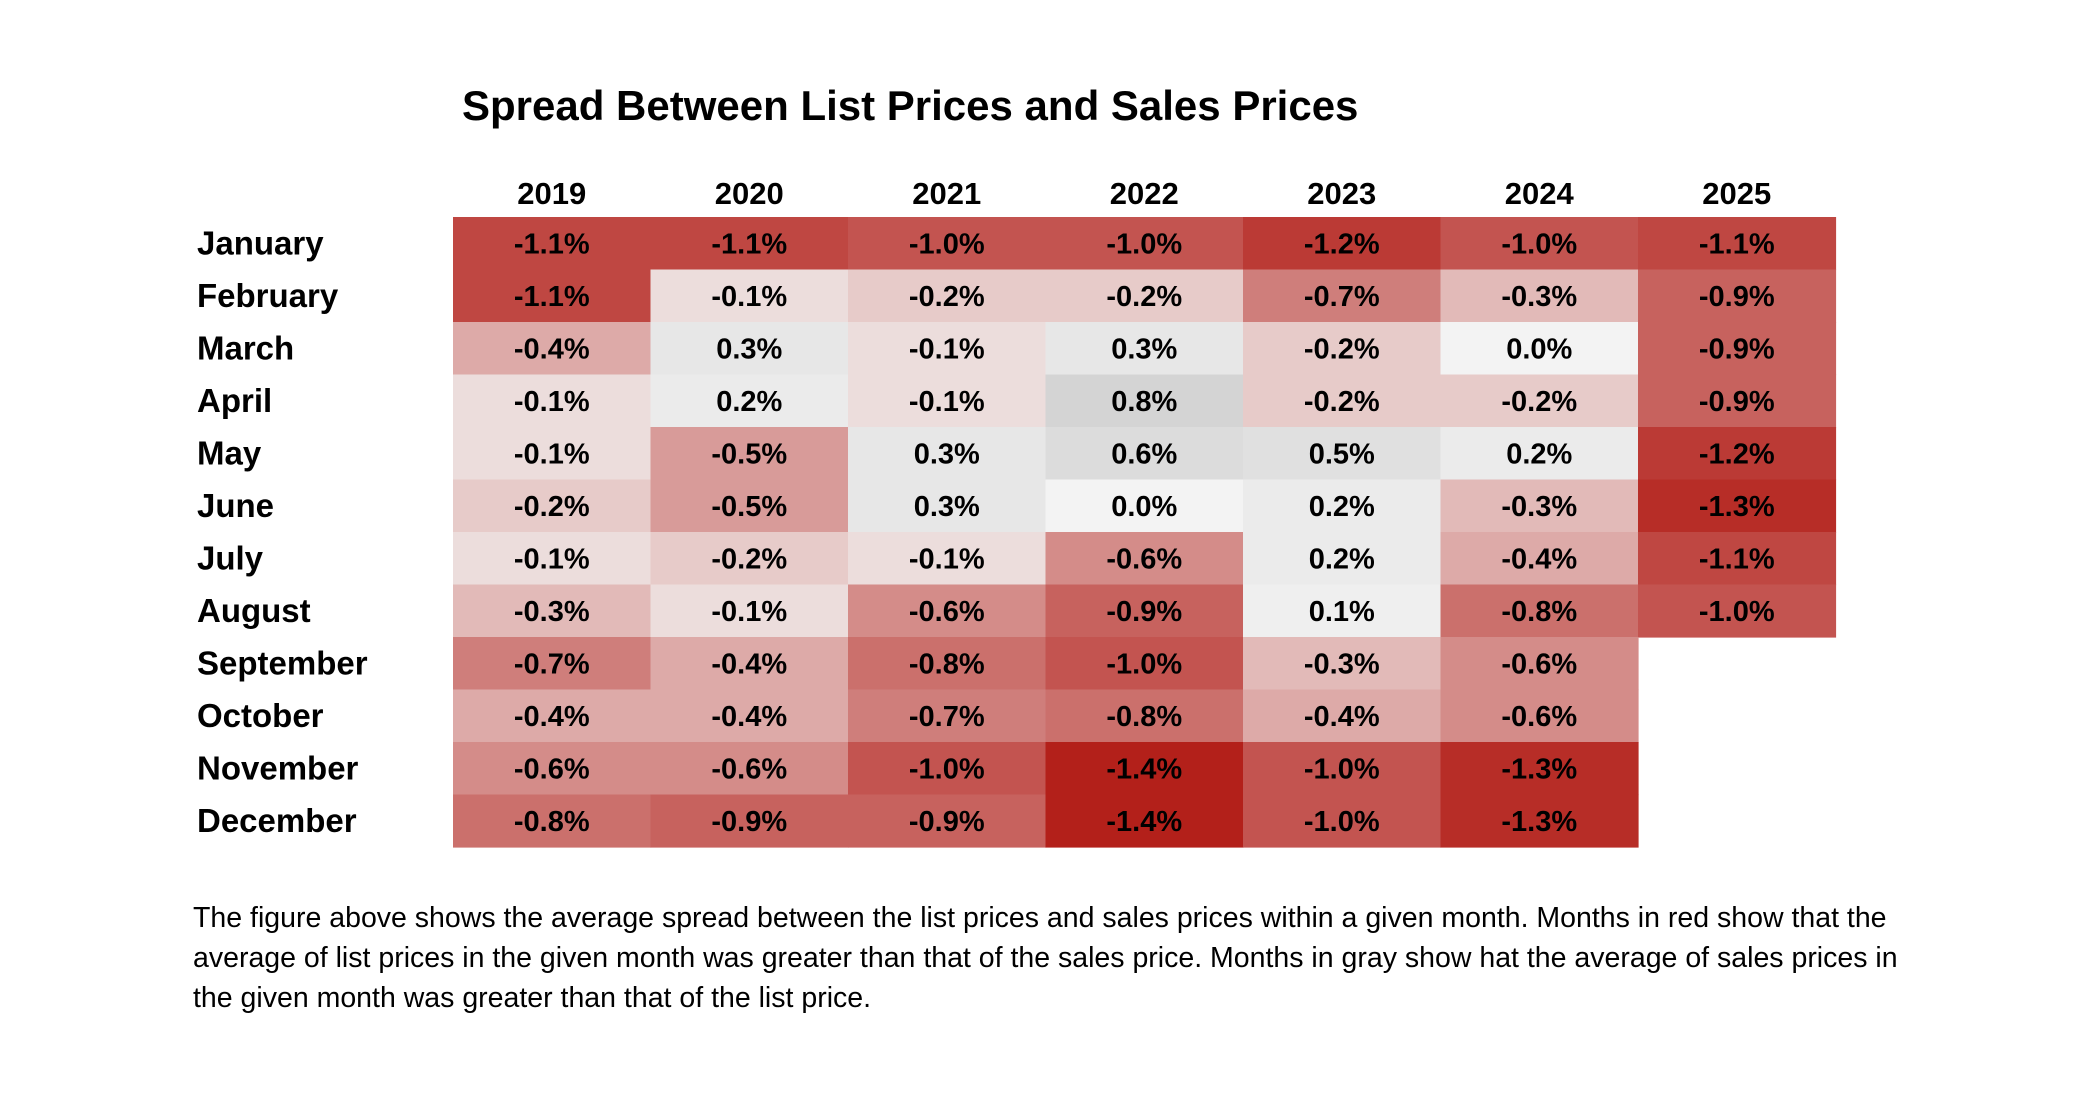 Image resolution: width=2074 pixels, height=1094 pixels. I want to click on cell-value-label: -1.4%, so click(1144, 822).